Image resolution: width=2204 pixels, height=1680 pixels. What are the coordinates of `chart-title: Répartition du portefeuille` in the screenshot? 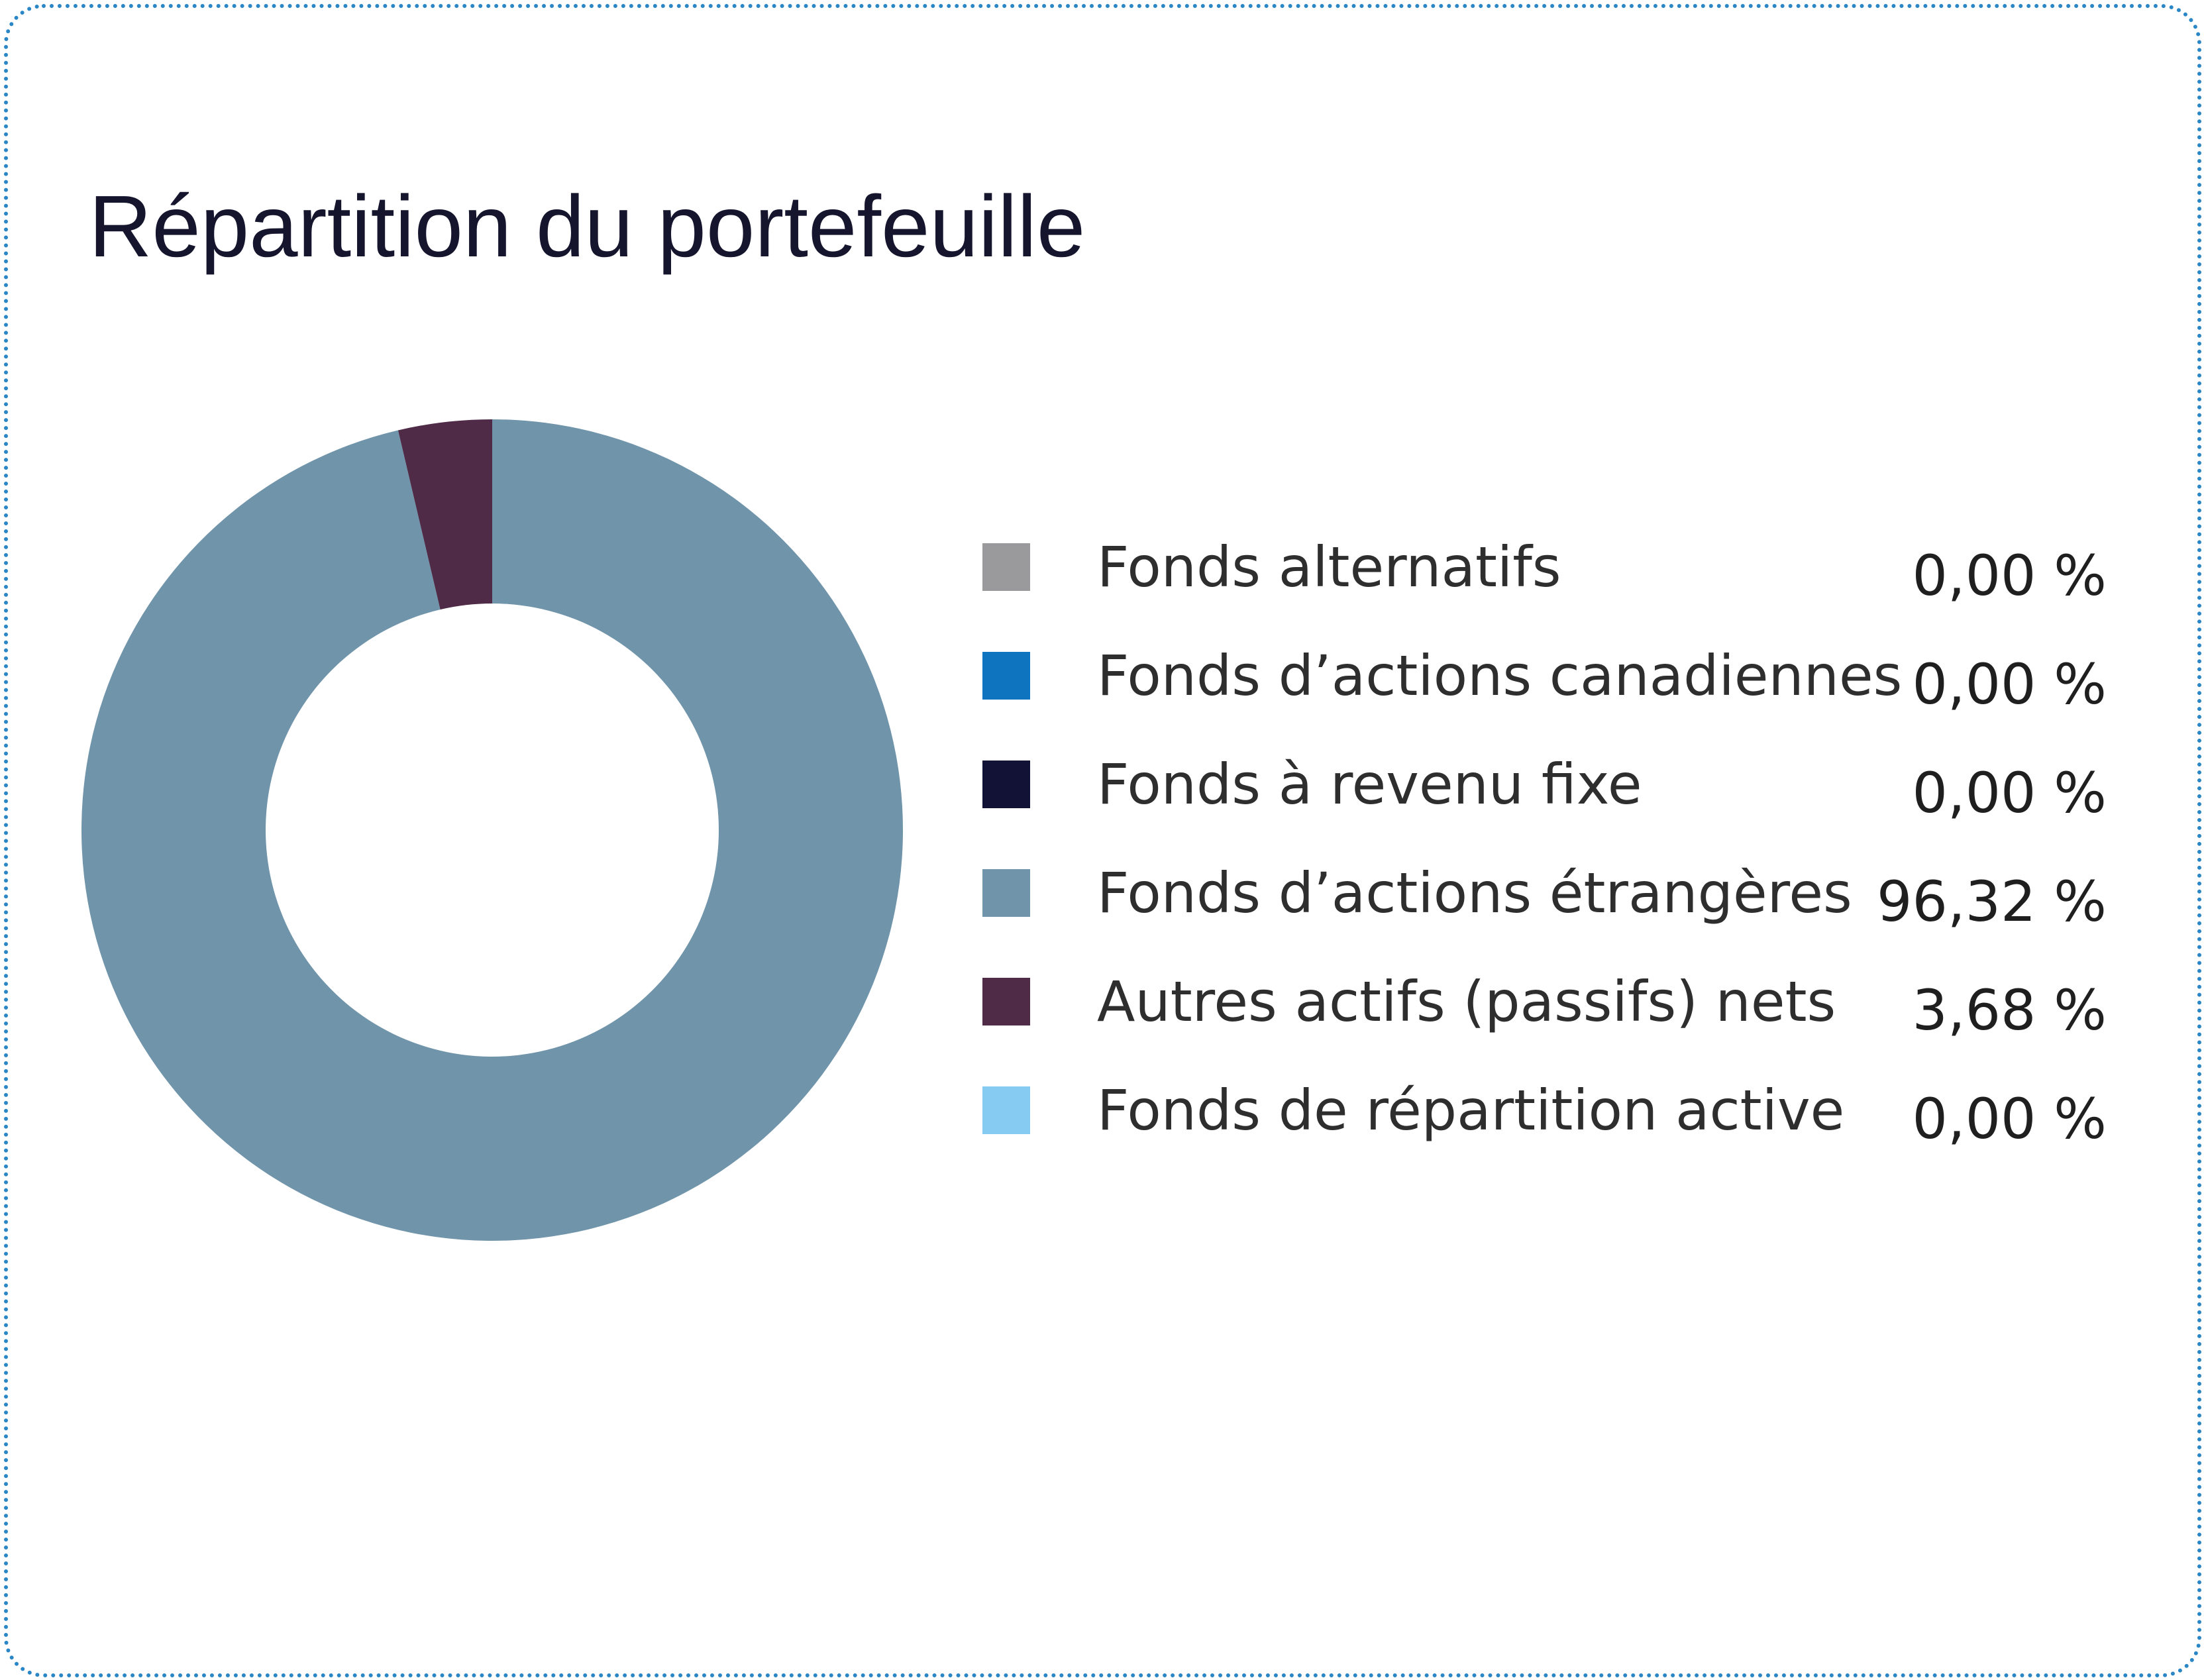 It's located at (587, 226).